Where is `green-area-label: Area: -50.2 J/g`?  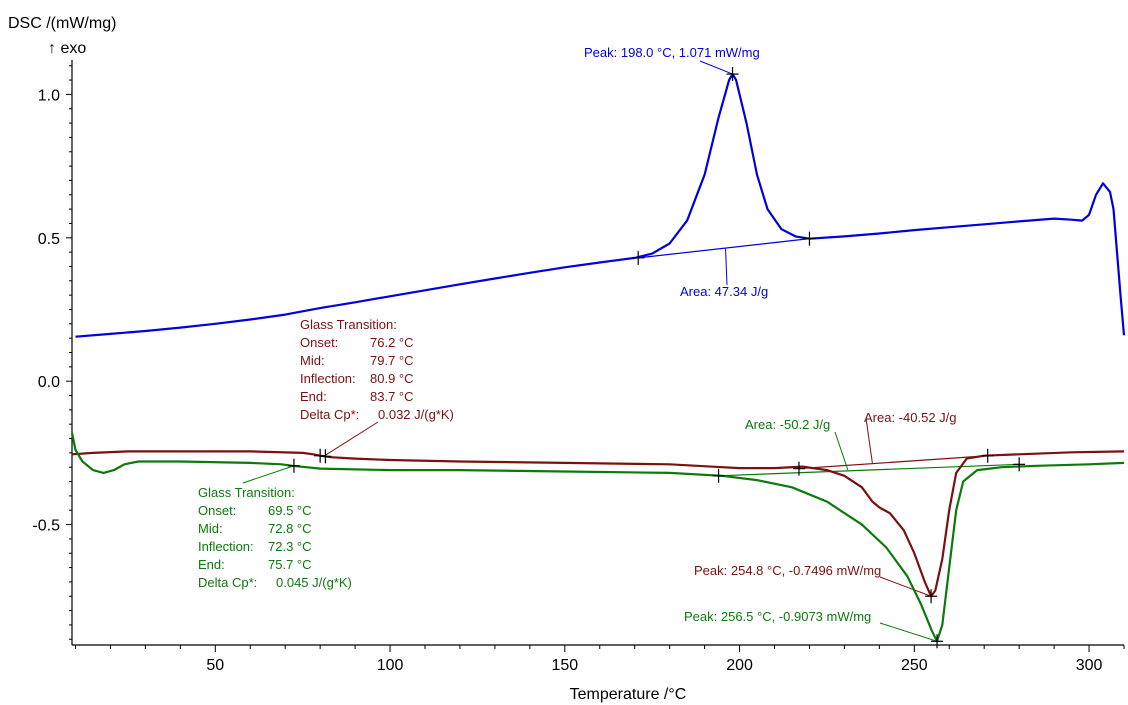 green-area-label: Area: -50.2 J/g is located at coordinates (787, 424).